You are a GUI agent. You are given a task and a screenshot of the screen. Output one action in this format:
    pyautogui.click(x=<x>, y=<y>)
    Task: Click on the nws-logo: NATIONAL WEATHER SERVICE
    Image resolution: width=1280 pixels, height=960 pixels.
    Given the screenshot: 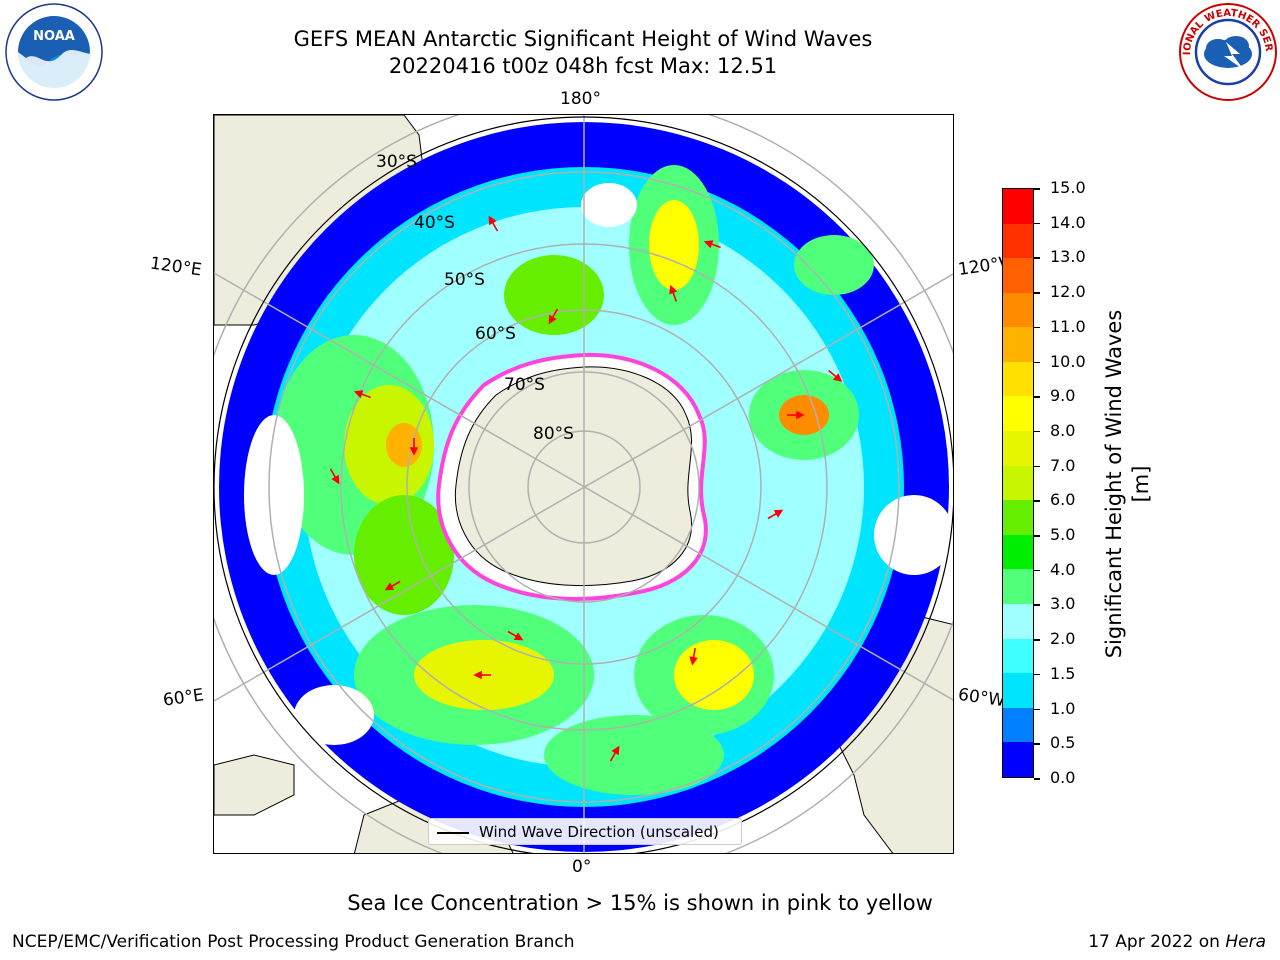 What is the action you would take?
    pyautogui.click(x=1227, y=51)
    